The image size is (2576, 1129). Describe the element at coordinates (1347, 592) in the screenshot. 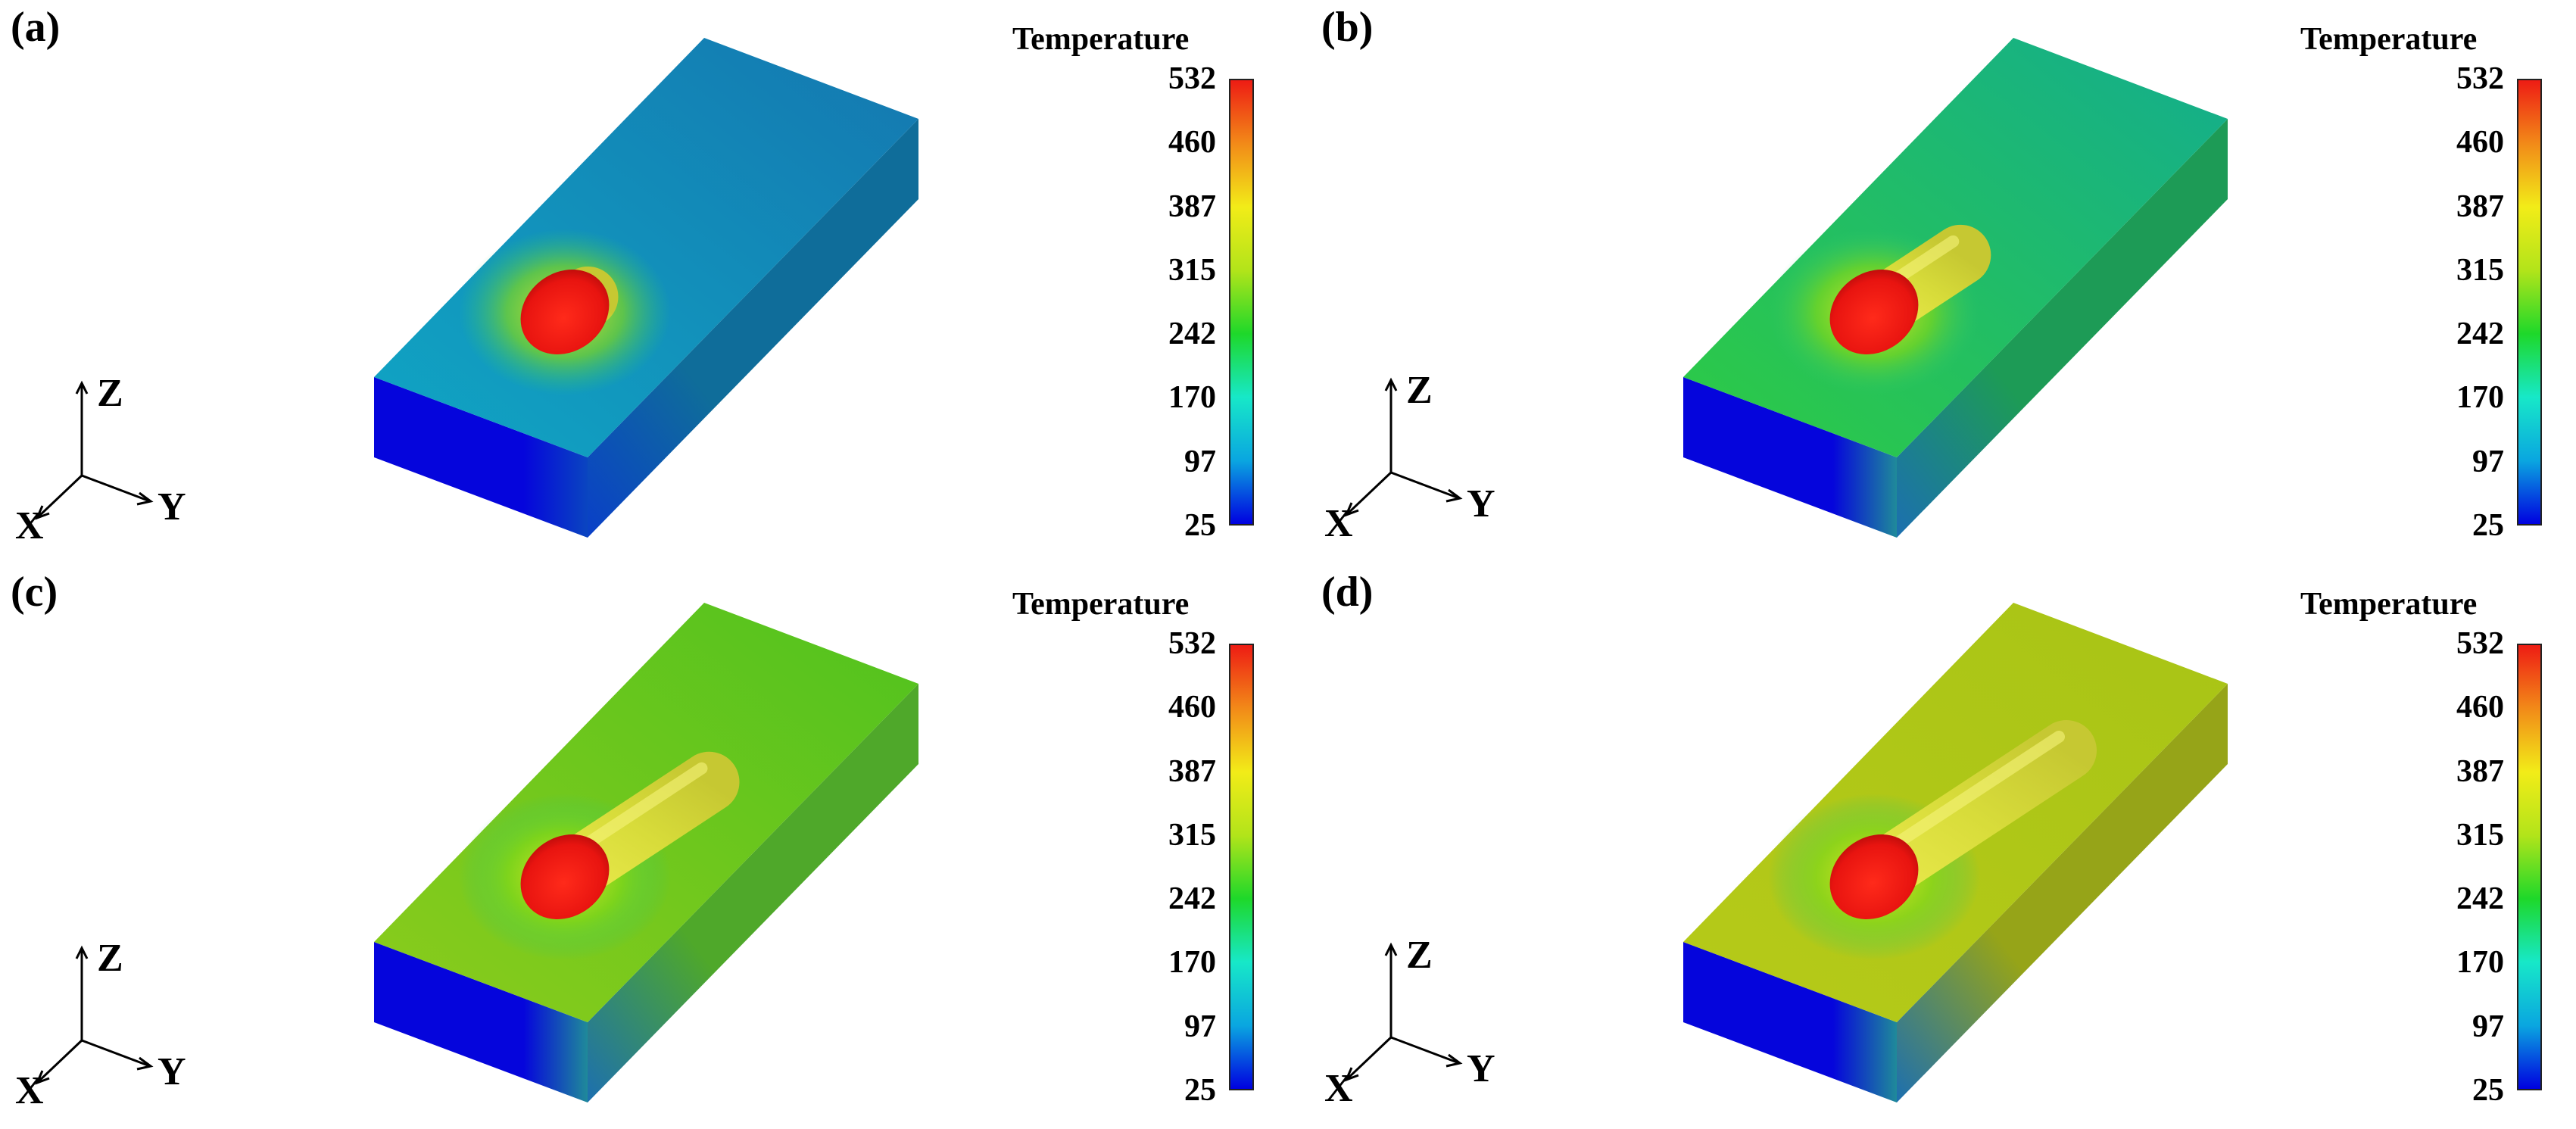

I see `panel-label: (d)` at that location.